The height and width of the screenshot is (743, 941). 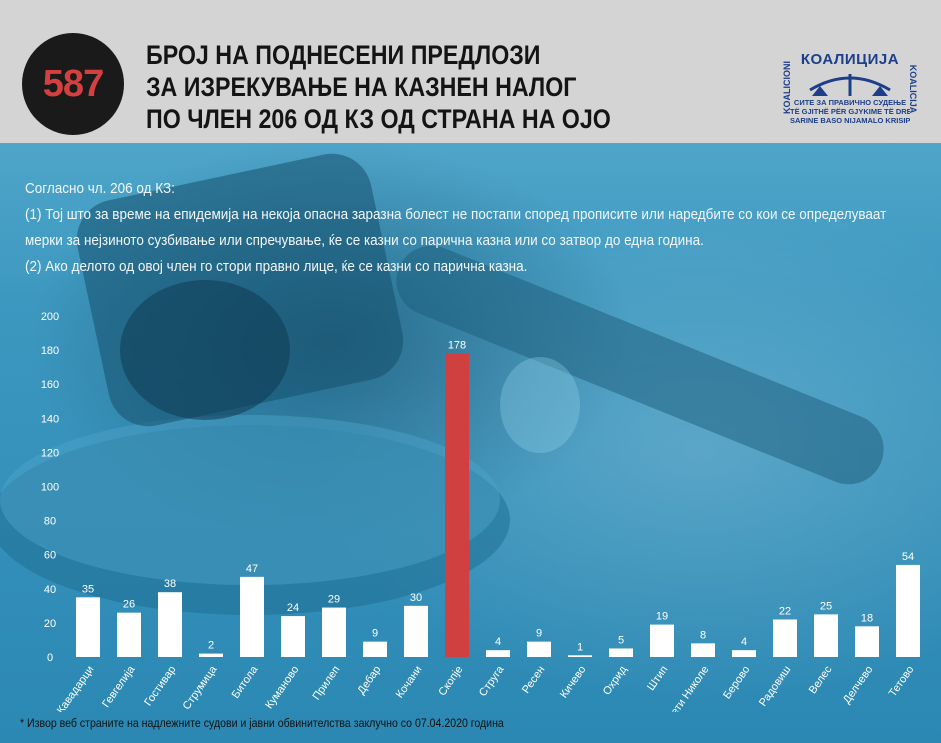 I want to click on y-tick-label: 140, so click(x=50, y=419).